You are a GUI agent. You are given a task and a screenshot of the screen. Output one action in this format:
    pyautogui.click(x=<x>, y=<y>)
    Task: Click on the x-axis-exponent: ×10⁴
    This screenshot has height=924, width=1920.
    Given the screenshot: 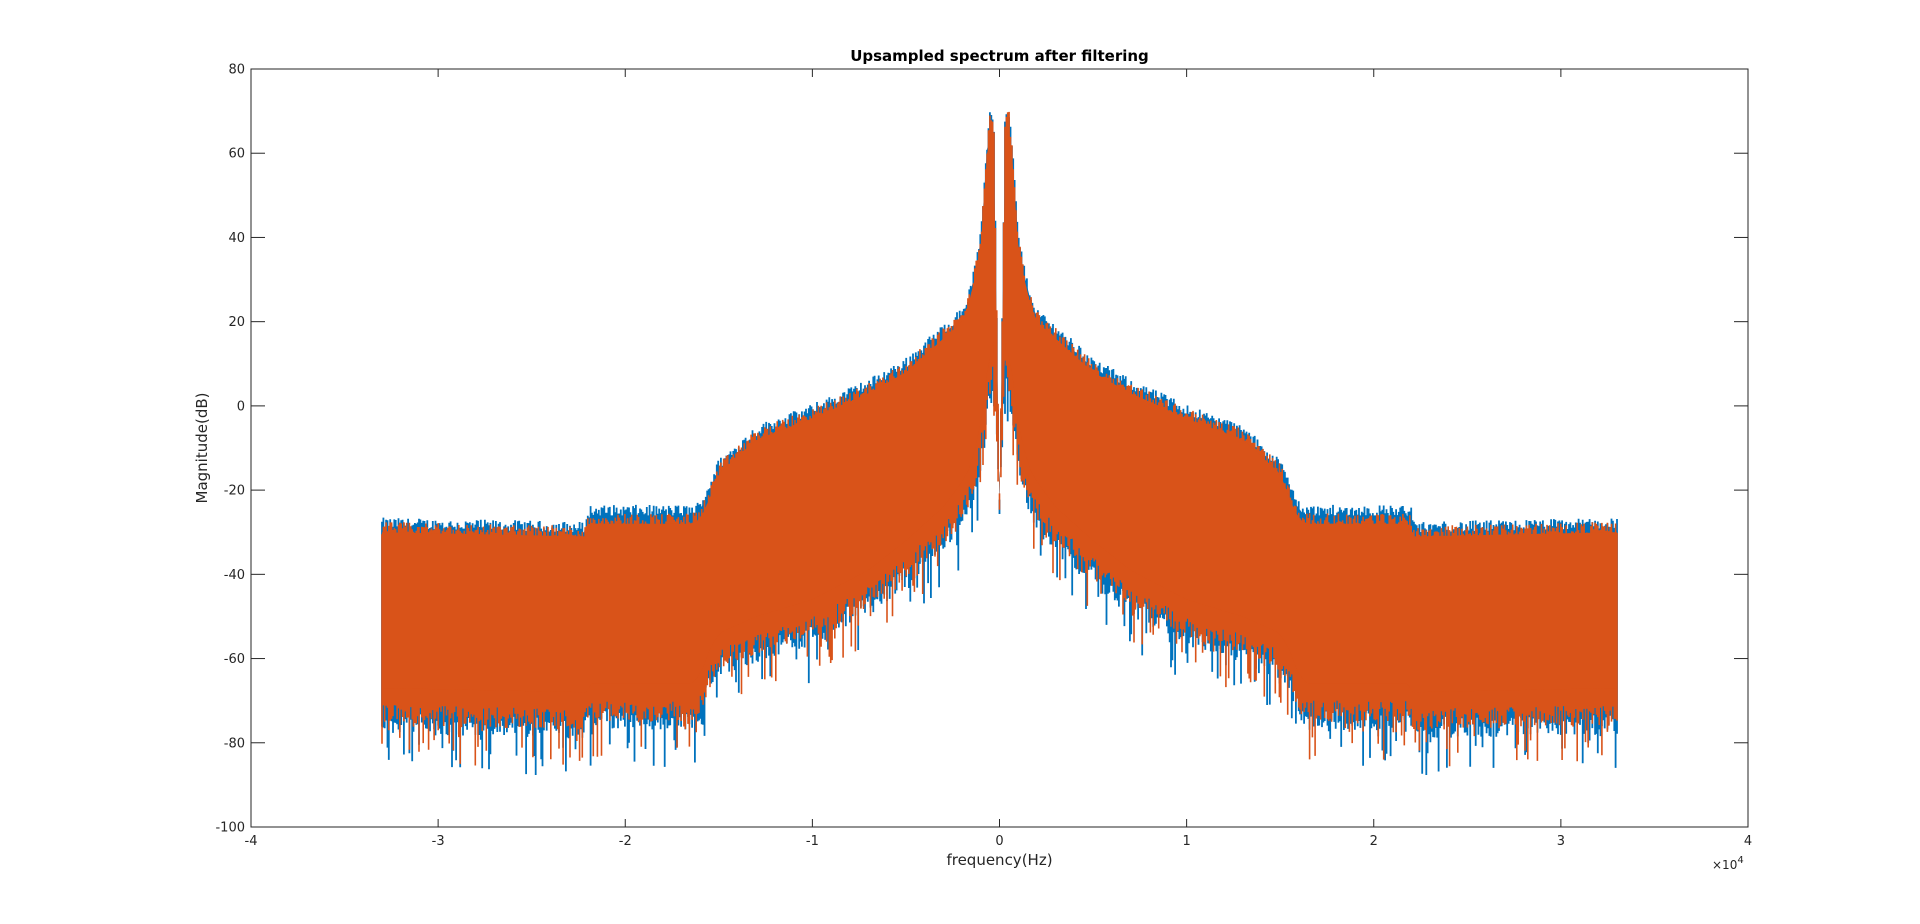 What is the action you would take?
    pyautogui.click(x=1728, y=863)
    